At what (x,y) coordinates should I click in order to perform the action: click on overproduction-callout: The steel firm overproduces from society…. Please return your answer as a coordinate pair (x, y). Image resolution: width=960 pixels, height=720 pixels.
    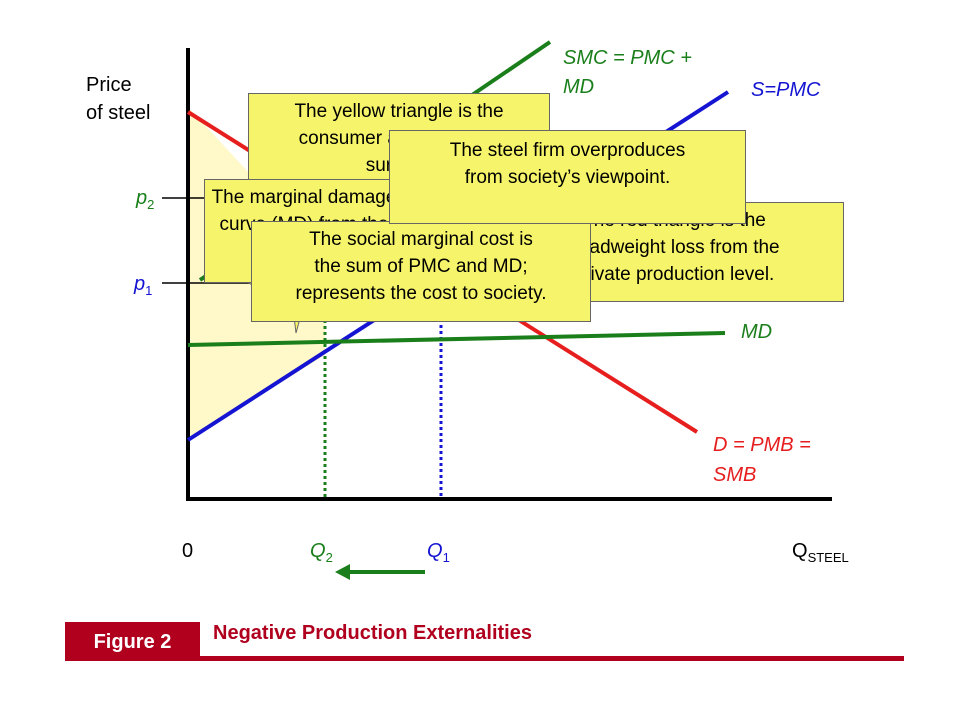
    Looking at the image, I should click on (567, 177).